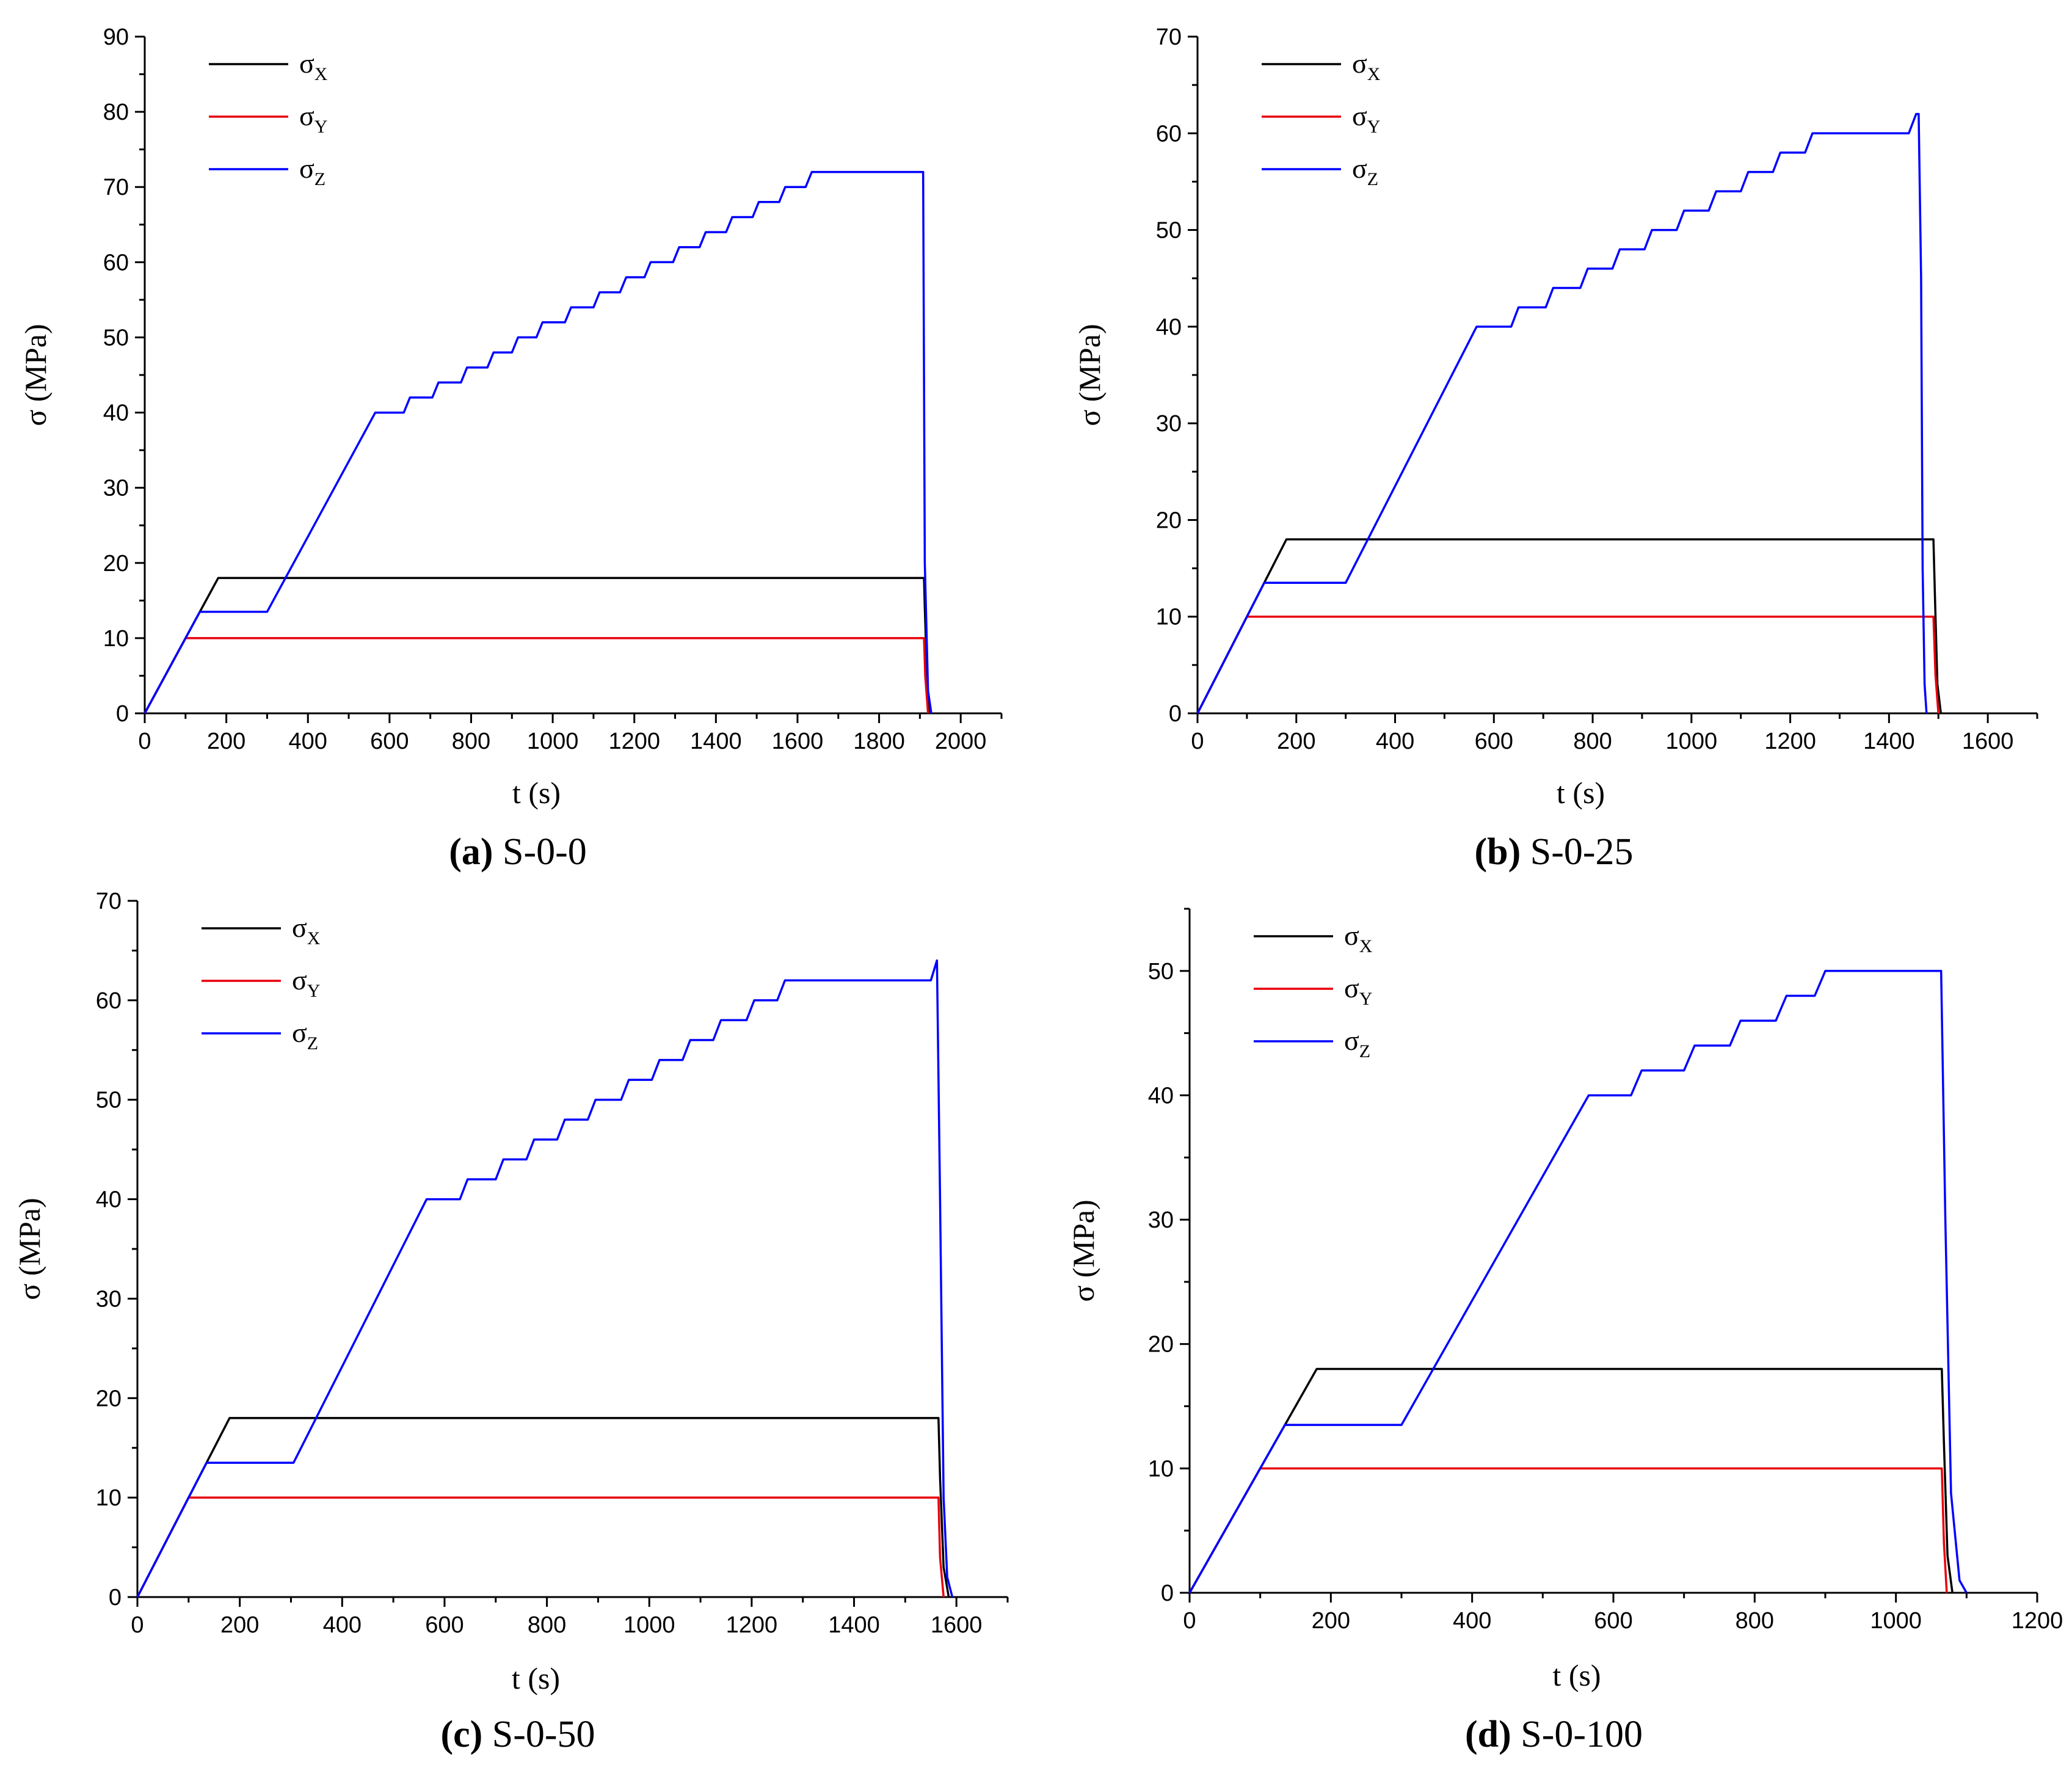  I want to click on chart-b-y-axis-label: σ (MPa), so click(1089, 375).